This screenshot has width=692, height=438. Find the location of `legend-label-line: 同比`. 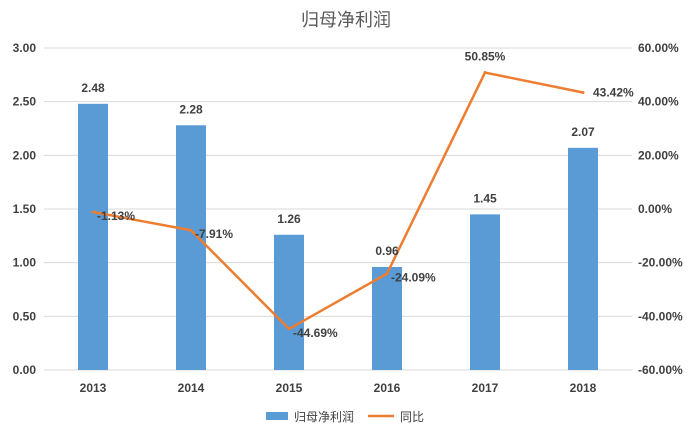

legend-label-line: 同比 is located at coordinates (412, 417).